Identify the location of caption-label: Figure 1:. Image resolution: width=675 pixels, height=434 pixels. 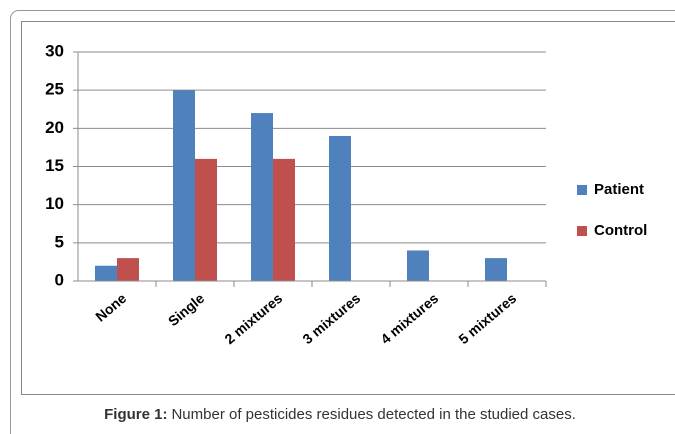
(135, 414).